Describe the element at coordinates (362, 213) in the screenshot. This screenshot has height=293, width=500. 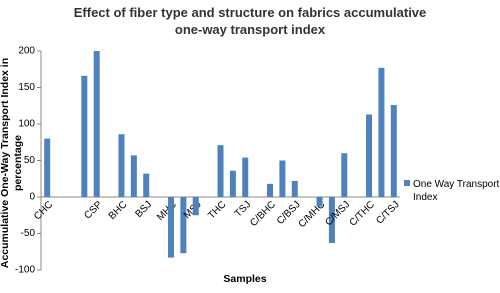
I see `x-tick-label: C/THC` at that location.